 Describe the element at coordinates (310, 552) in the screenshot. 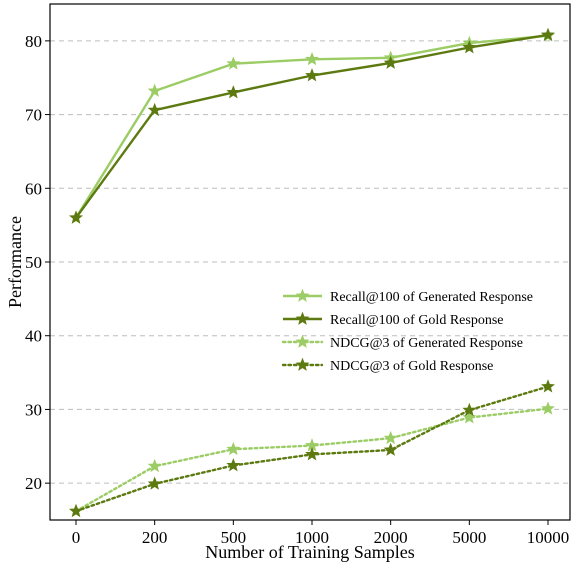

I see `x-axis-title: Number of Training Samples` at that location.